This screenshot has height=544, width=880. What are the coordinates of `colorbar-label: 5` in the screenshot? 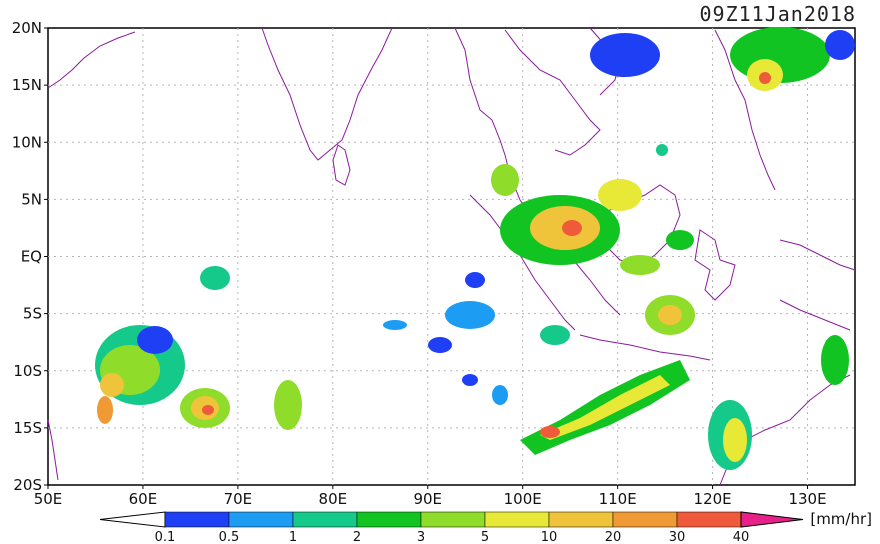 It's located at (485, 537).